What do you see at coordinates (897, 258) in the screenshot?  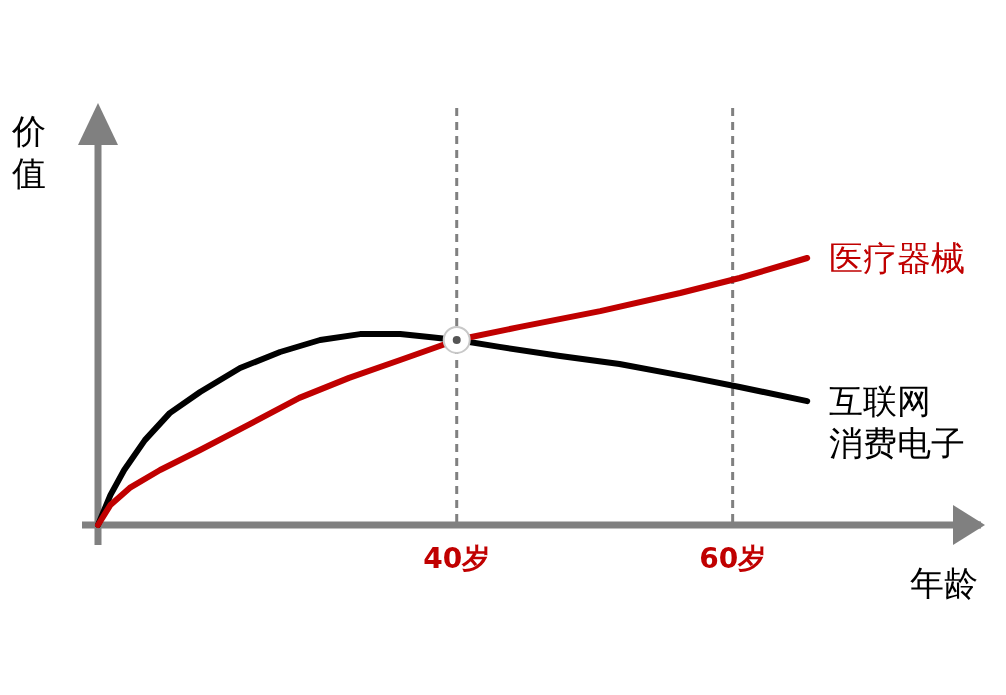 I see `series-label: 医疗器械` at bounding box center [897, 258].